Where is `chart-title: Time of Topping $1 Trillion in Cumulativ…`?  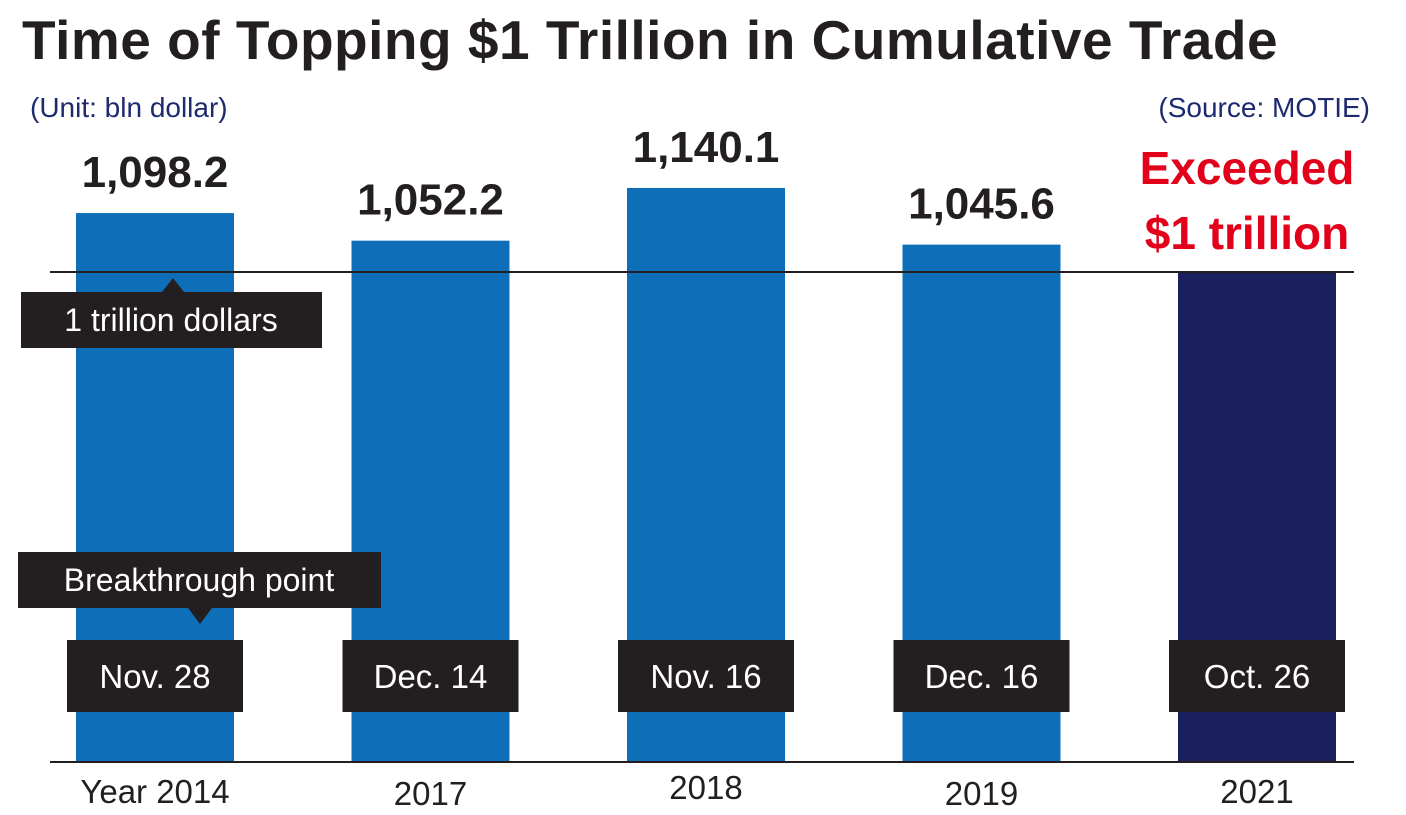
chart-title: Time of Topping $1 Trillion in Cumulativ… is located at coordinates (650, 40).